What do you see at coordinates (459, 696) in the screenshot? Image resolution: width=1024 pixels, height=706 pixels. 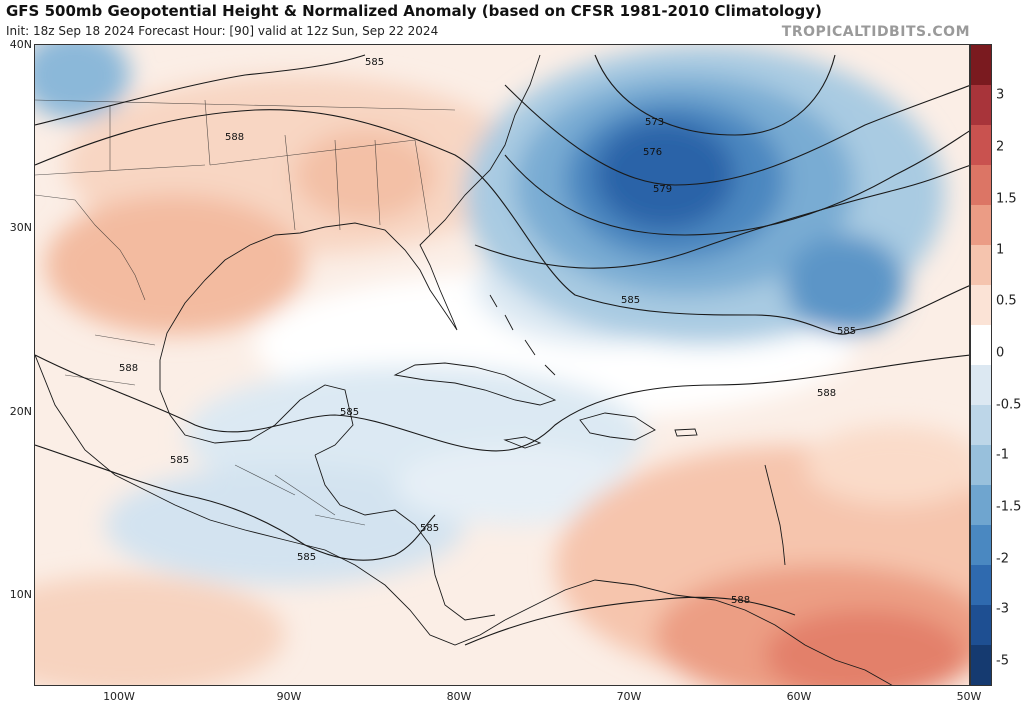 I see `lon-label-80w: 80W` at bounding box center [459, 696].